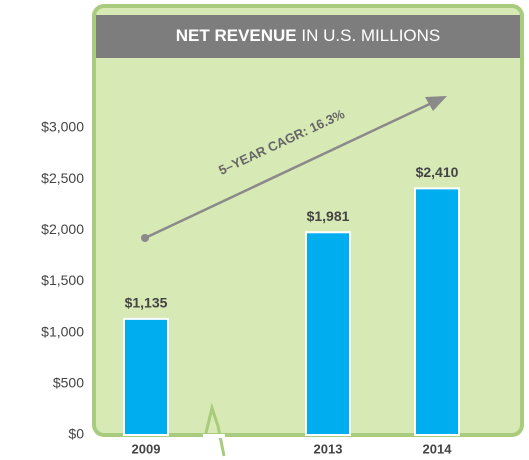 Image resolution: width=529 pixels, height=460 pixels. What do you see at coordinates (236, 35) in the screenshot?
I see `title-bold: NET REVENUE` at bounding box center [236, 35].